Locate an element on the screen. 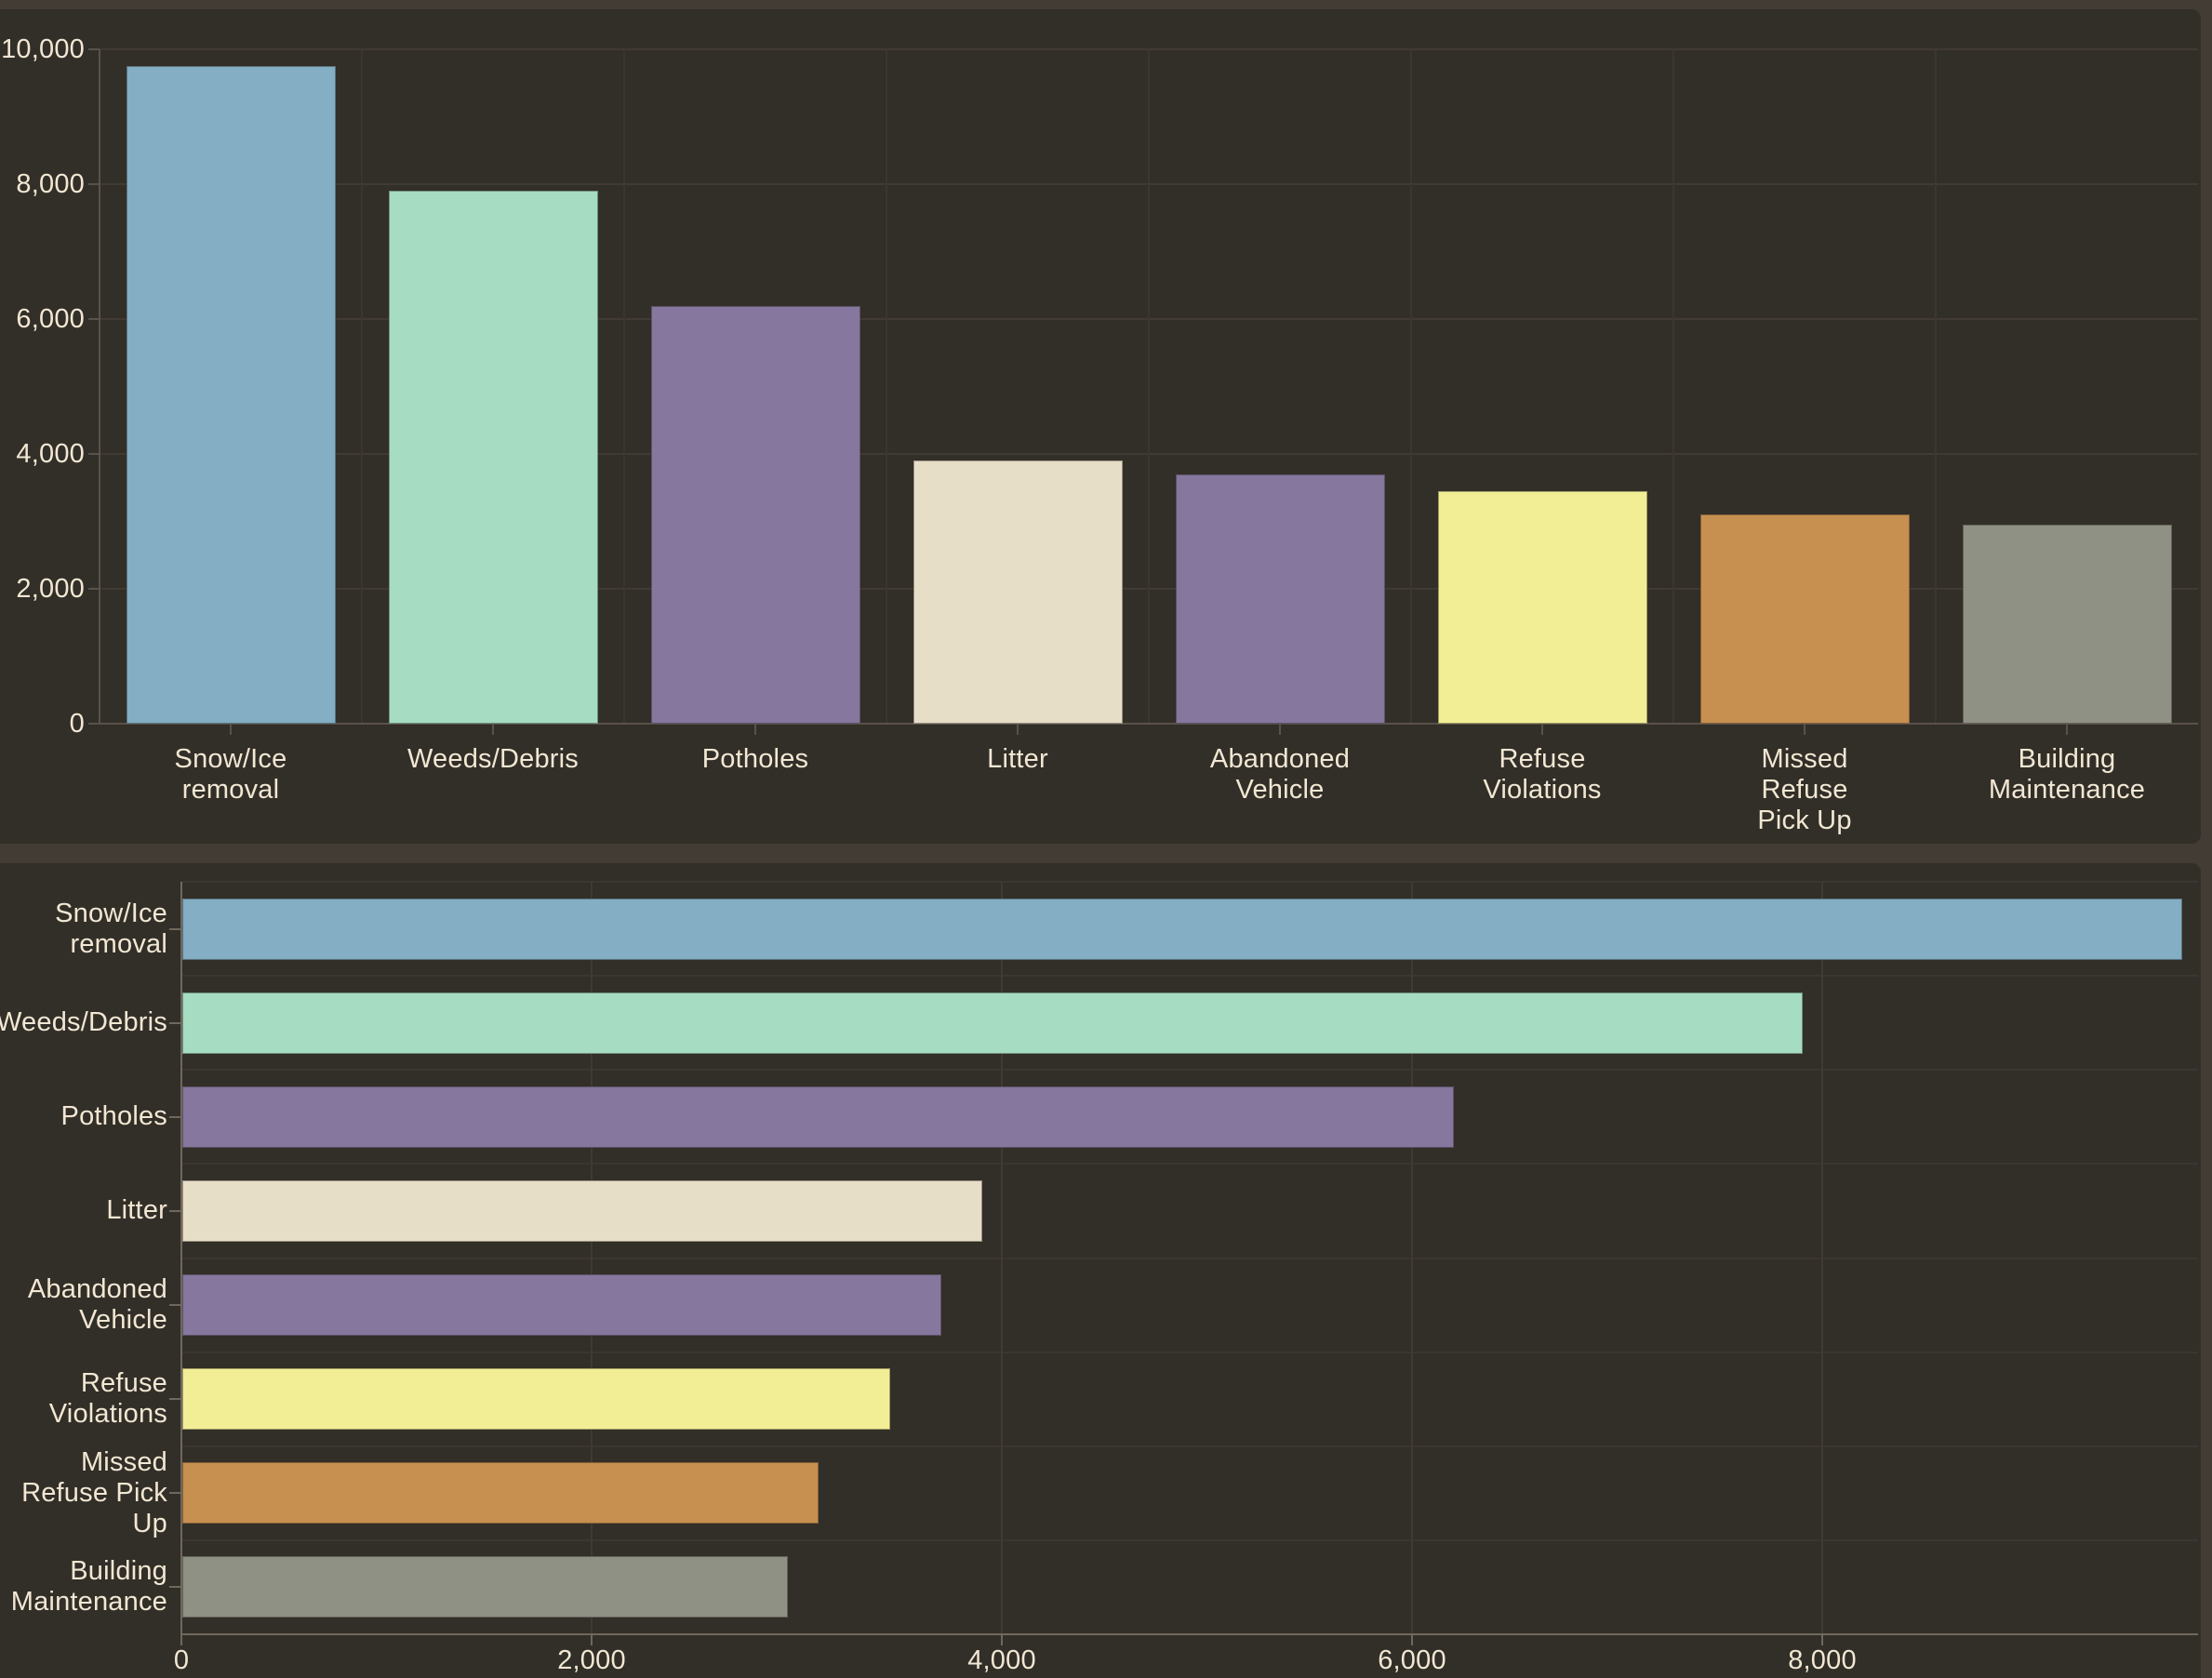 The height and width of the screenshot is (1678, 2212). y-axis-tick-label: 8,000 is located at coordinates (51, 184).